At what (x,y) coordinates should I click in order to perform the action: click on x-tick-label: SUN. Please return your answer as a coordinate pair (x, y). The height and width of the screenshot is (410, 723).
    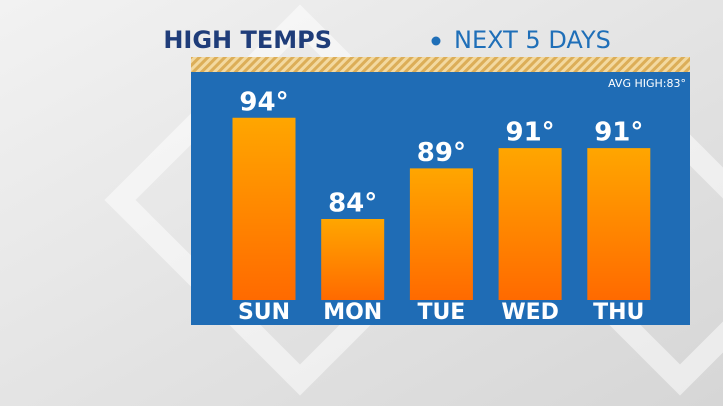
    Looking at the image, I should click on (264, 312).